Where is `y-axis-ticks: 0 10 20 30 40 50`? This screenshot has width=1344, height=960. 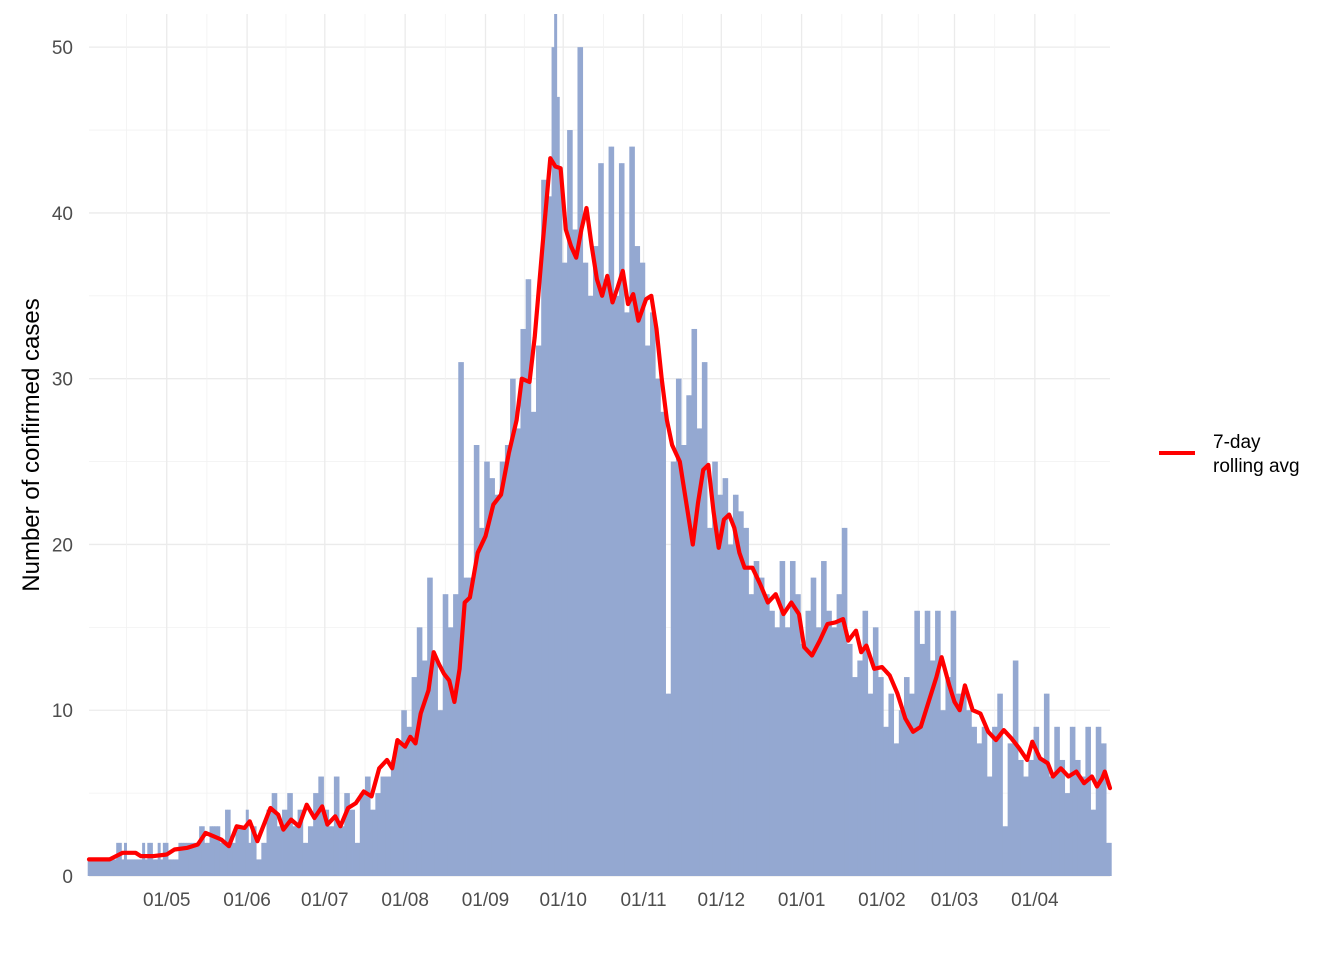
y-axis-ticks: 0 10 20 30 40 50 is located at coordinates (62, 463).